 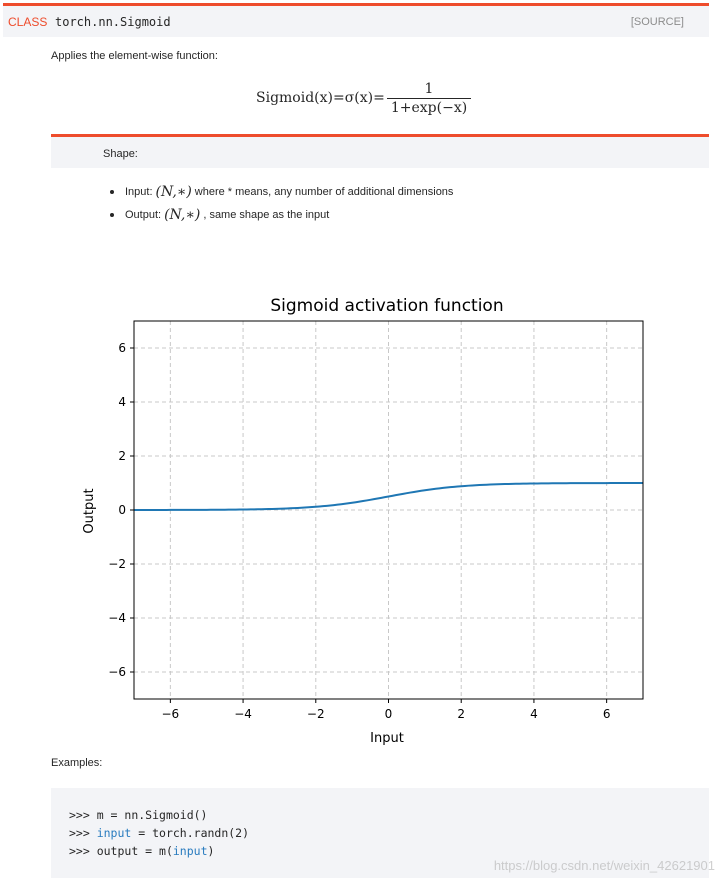 I want to click on x-tick-label: −4, so click(x=243, y=714).